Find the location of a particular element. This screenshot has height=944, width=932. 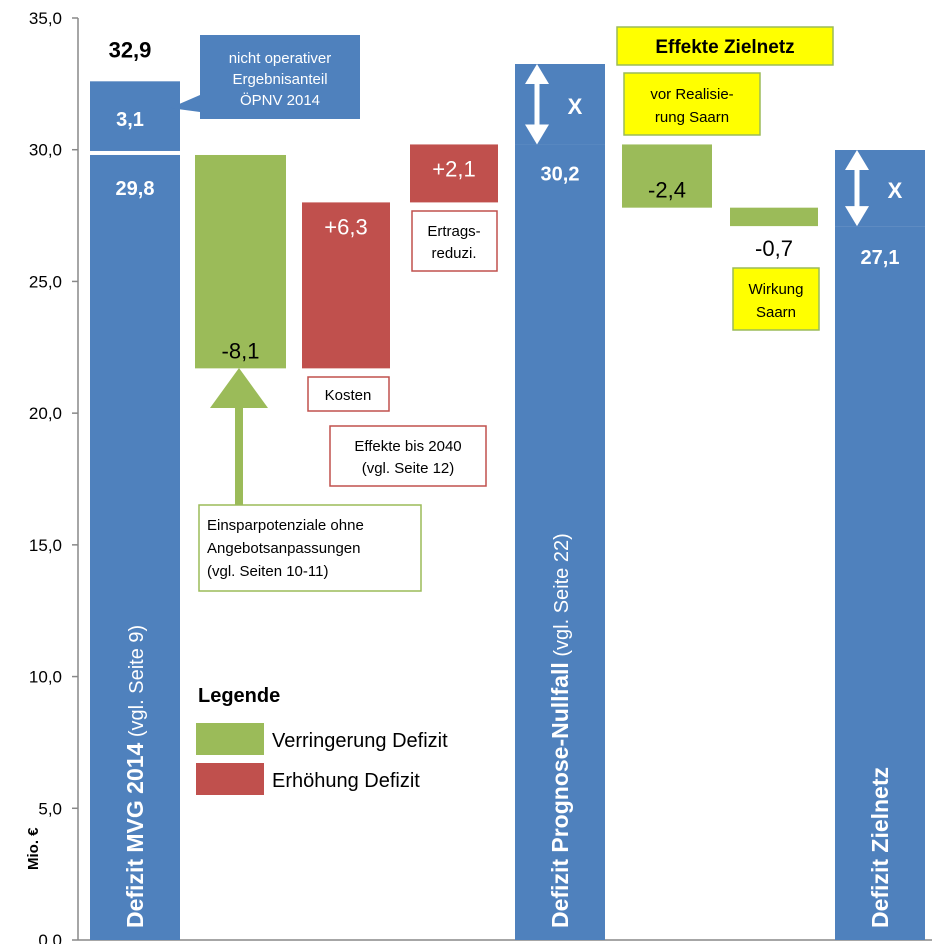

vor-realisierung-line1: vor Realisie- is located at coordinates (691, 94).